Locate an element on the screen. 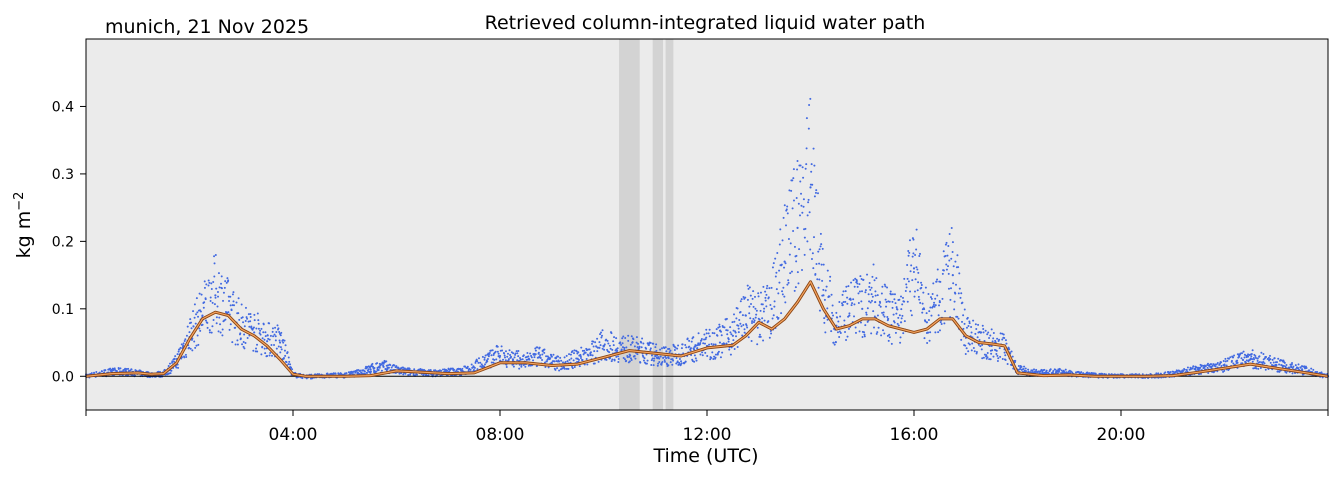  chart-subtitle: munich, 21 Nov 2025 is located at coordinates (207, 27).